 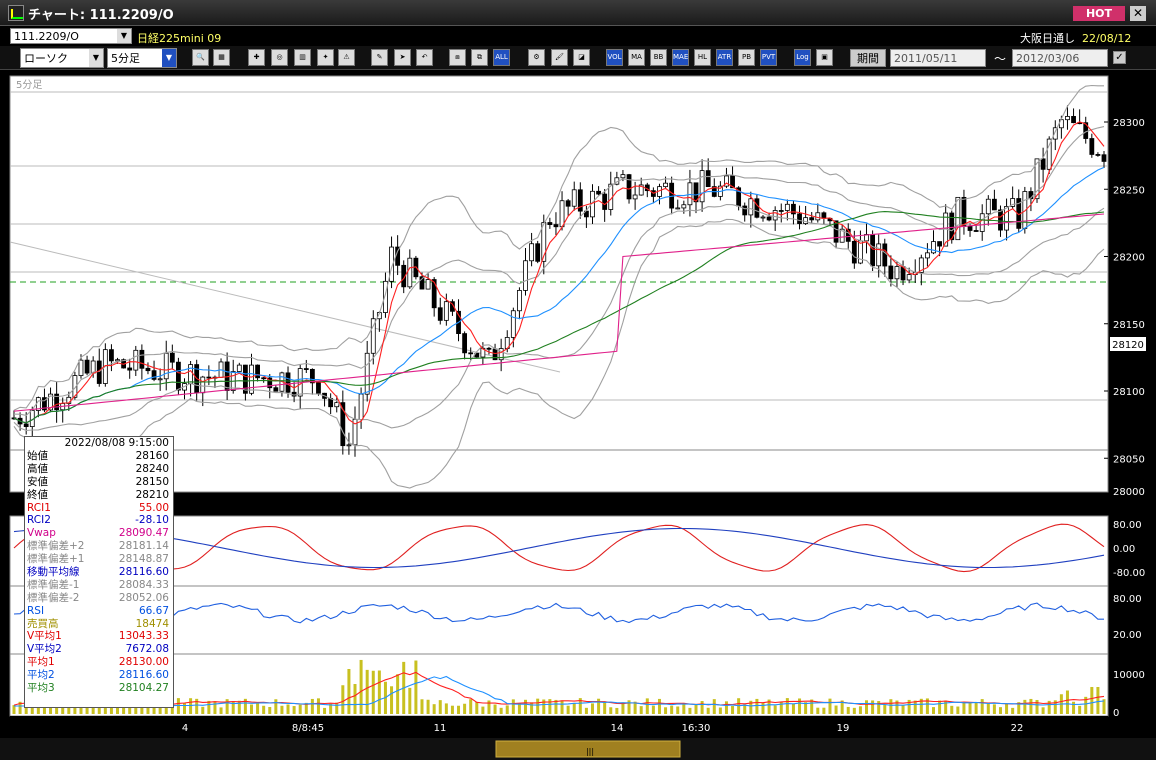 I want to click on gear-icon: ⚙, so click(x=536, y=57).